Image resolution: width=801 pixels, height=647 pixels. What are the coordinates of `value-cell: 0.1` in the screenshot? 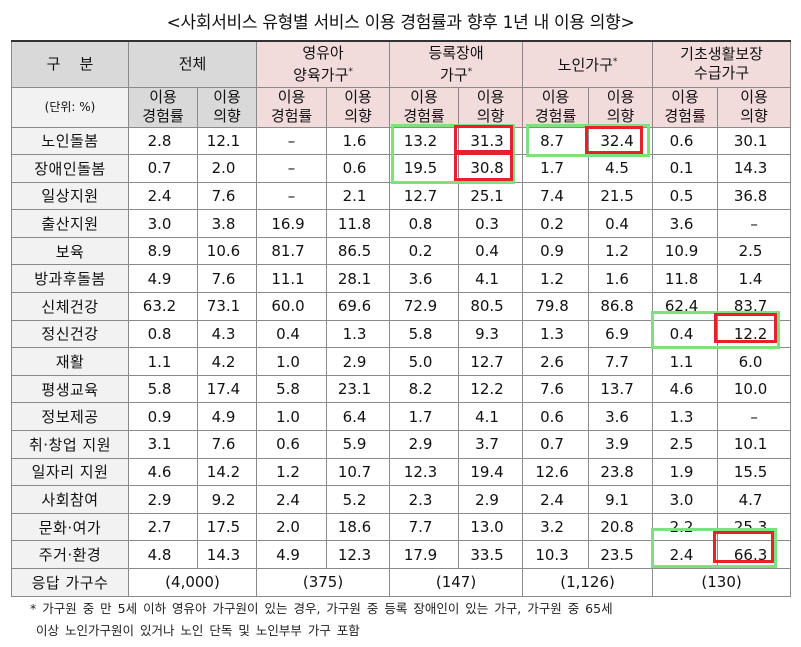 It's located at (685, 168).